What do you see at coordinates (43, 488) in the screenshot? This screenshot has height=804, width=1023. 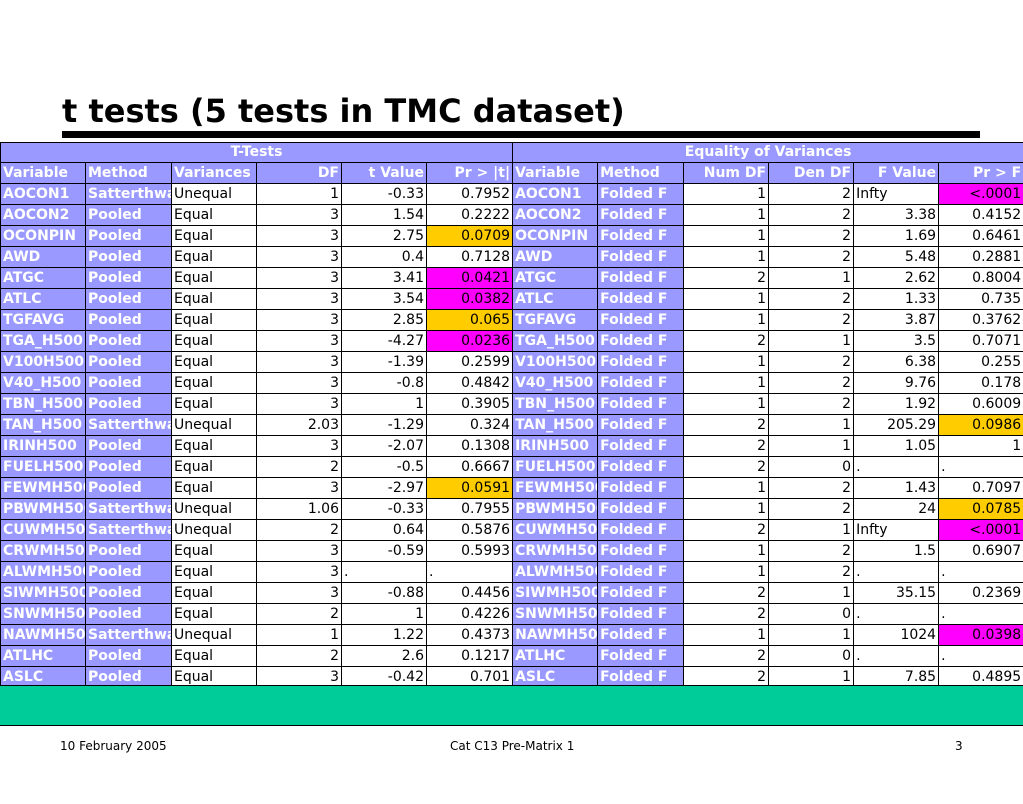 I see `cell-variable: FEWMH500` at bounding box center [43, 488].